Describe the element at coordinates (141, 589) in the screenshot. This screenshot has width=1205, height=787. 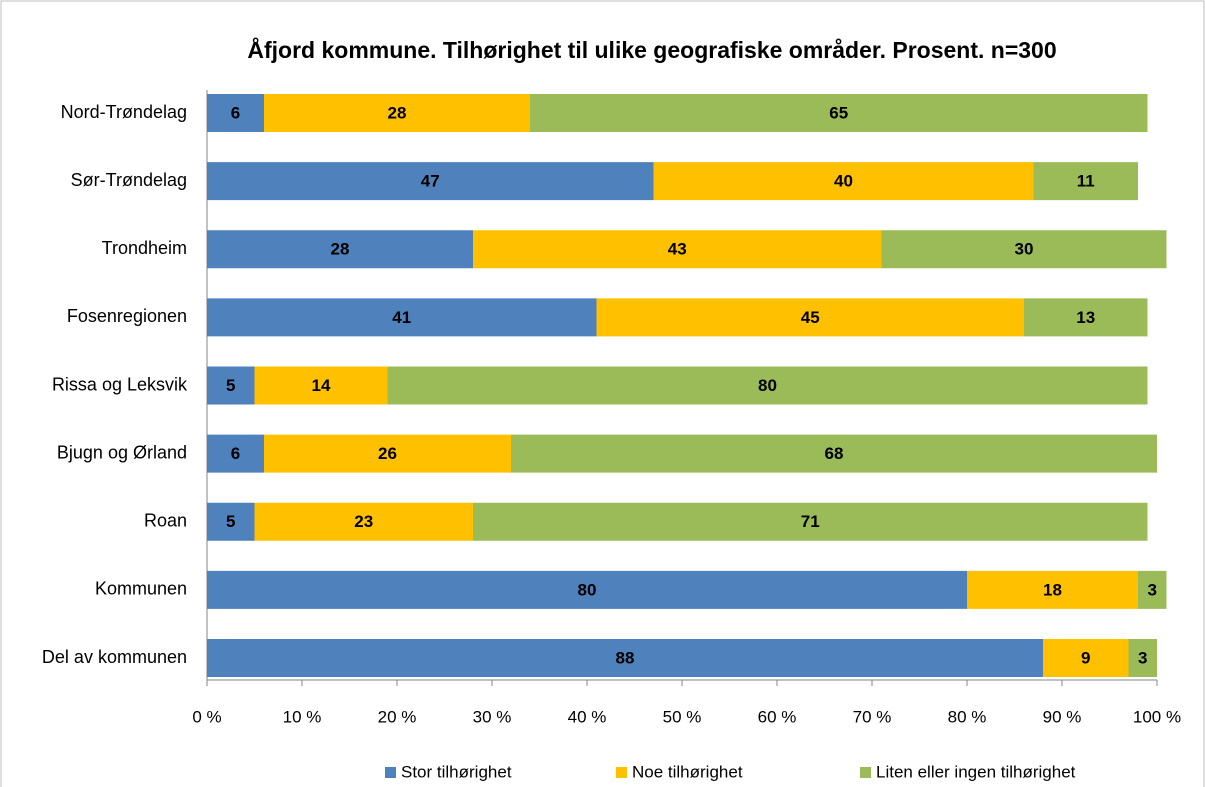
I see `category-label: Kommunen` at that location.